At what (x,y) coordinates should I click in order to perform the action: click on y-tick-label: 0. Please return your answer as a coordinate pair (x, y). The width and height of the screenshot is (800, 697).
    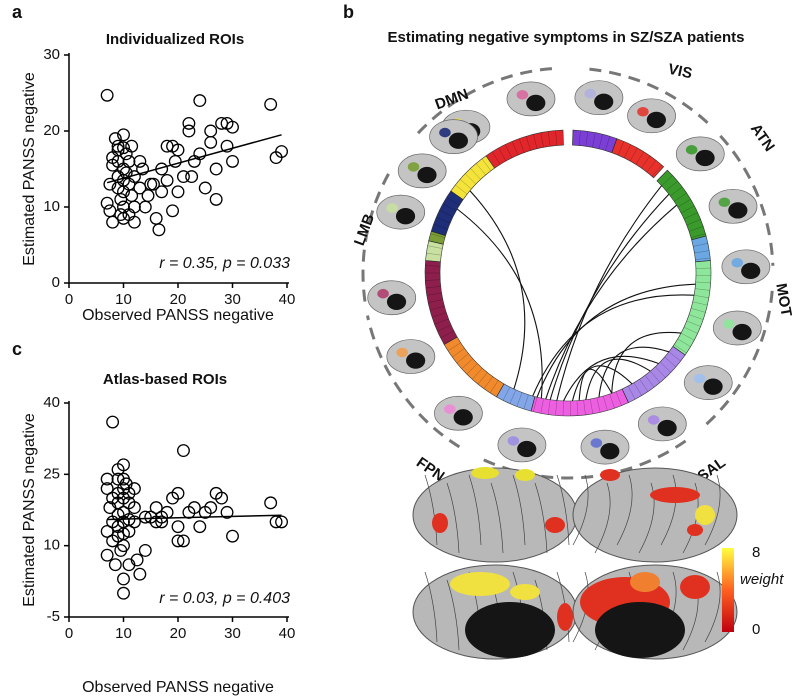
    Looking at the image, I should click on (56, 282).